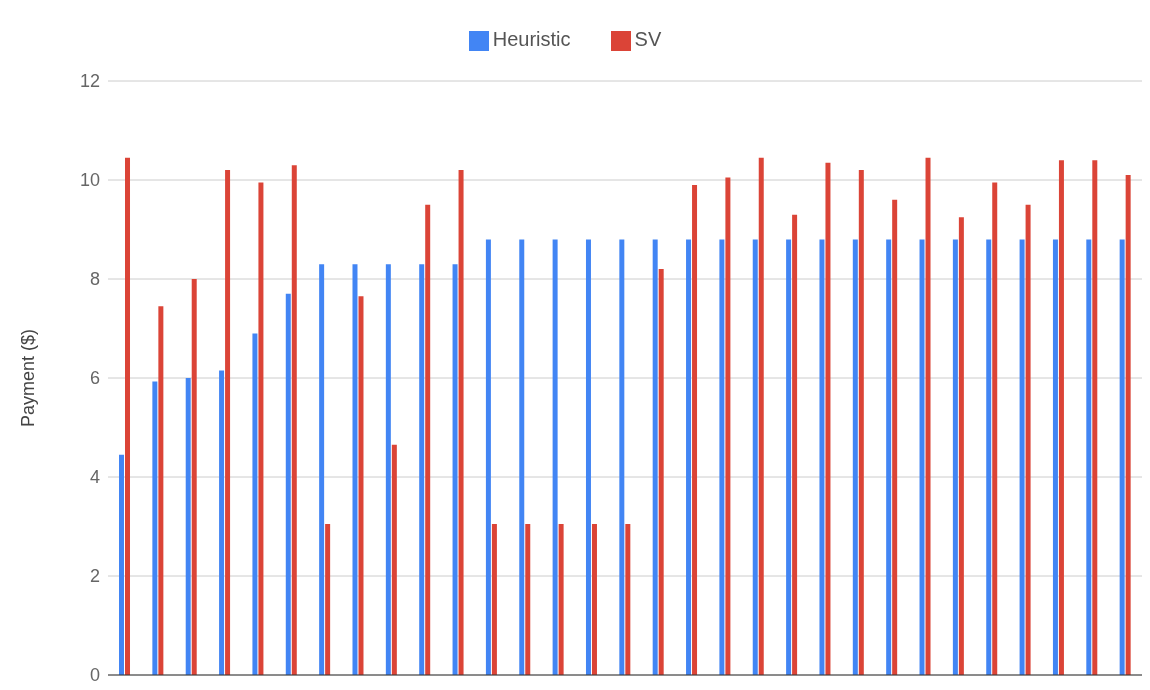 This screenshot has height=690, width=1150. What do you see at coordinates (94, 477) in the screenshot?
I see `y-tick-label: 4` at bounding box center [94, 477].